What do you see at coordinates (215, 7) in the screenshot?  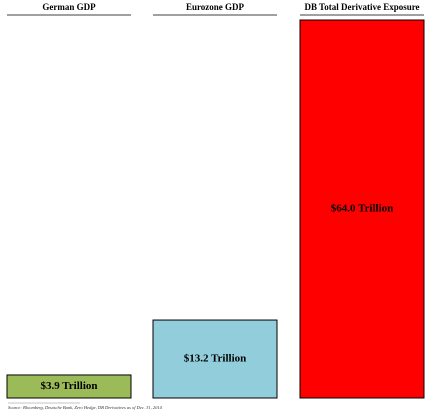 I see `category-label: Eurozone GDP` at bounding box center [215, 7].